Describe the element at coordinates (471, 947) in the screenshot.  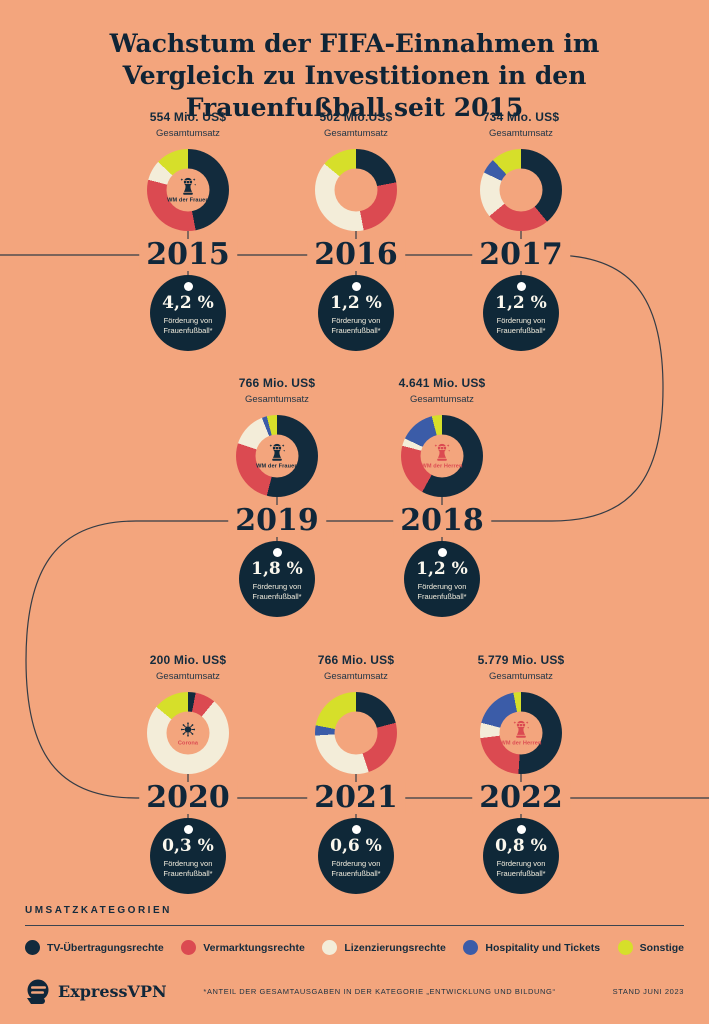
I see `hospitality-tickets-color-dot` at that location.